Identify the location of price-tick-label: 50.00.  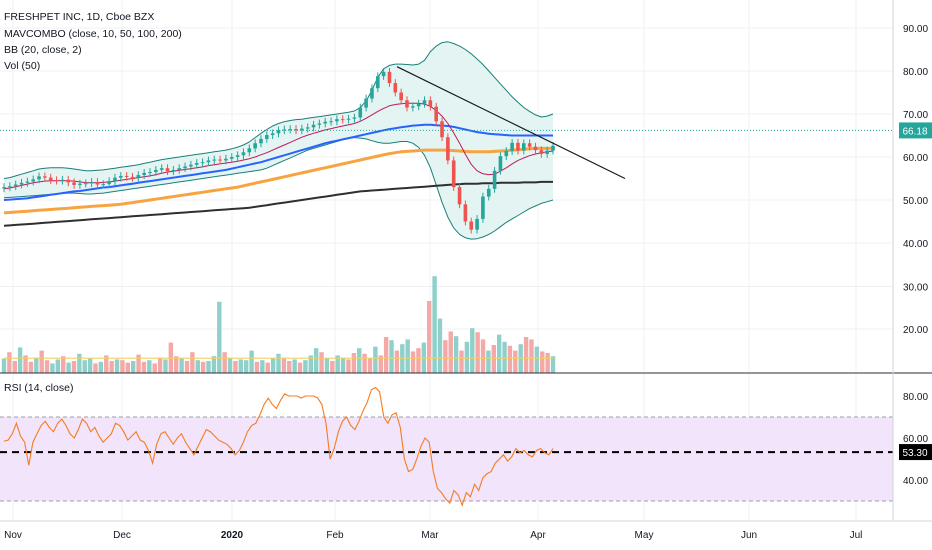
(915, 201).